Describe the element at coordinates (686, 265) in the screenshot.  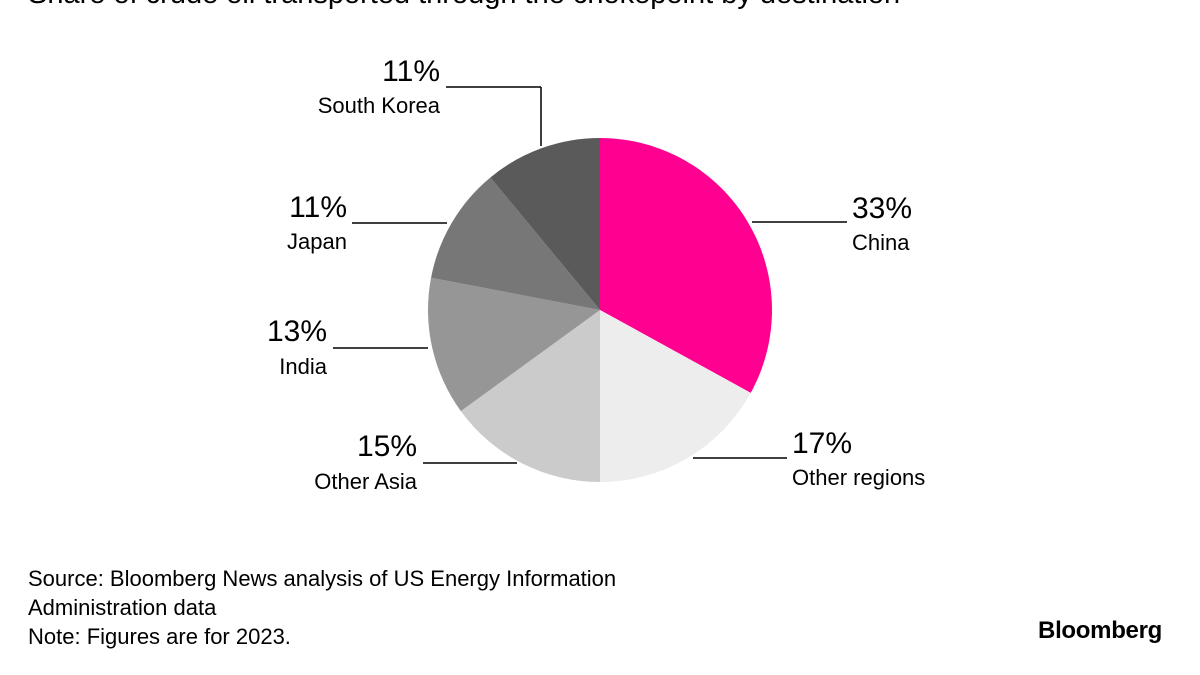
I see `pie-slice-china` at that location.